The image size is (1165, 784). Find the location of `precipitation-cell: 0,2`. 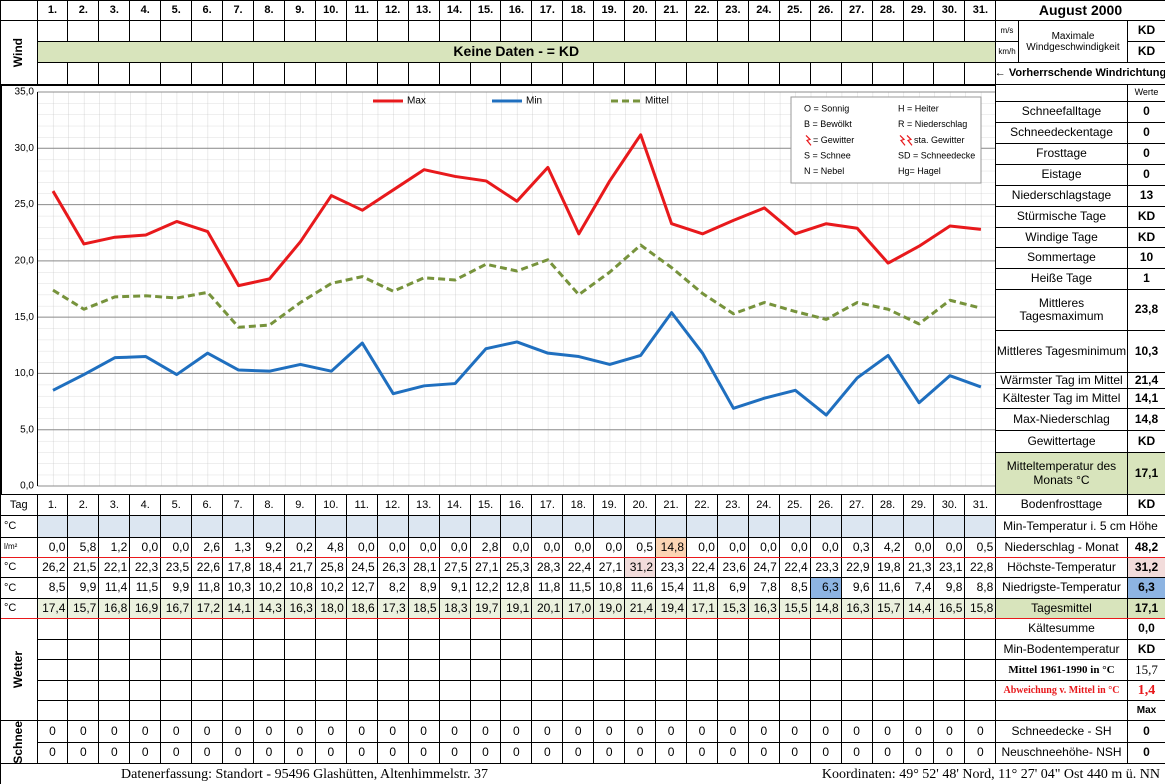

precipitation-cell: 0,2 is located at coordinates (300, 548).